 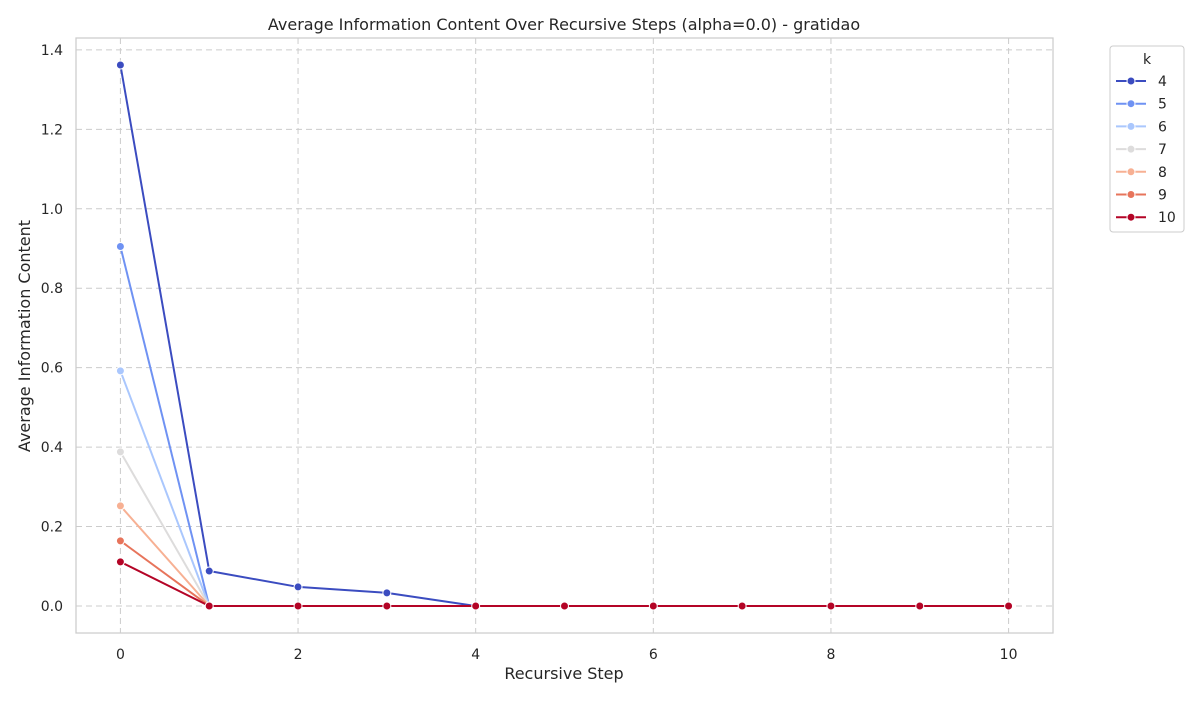 I want to click on y-tick-label: 0.6, so click(x=52, y=369).